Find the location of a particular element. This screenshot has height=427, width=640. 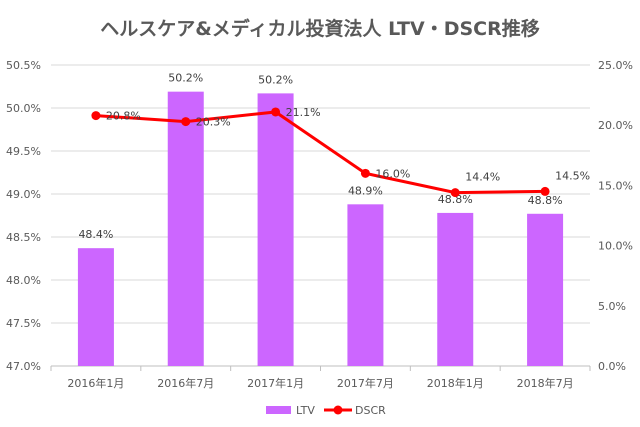

left-tick-label: 47.5% is located at coordinates (23, 323).